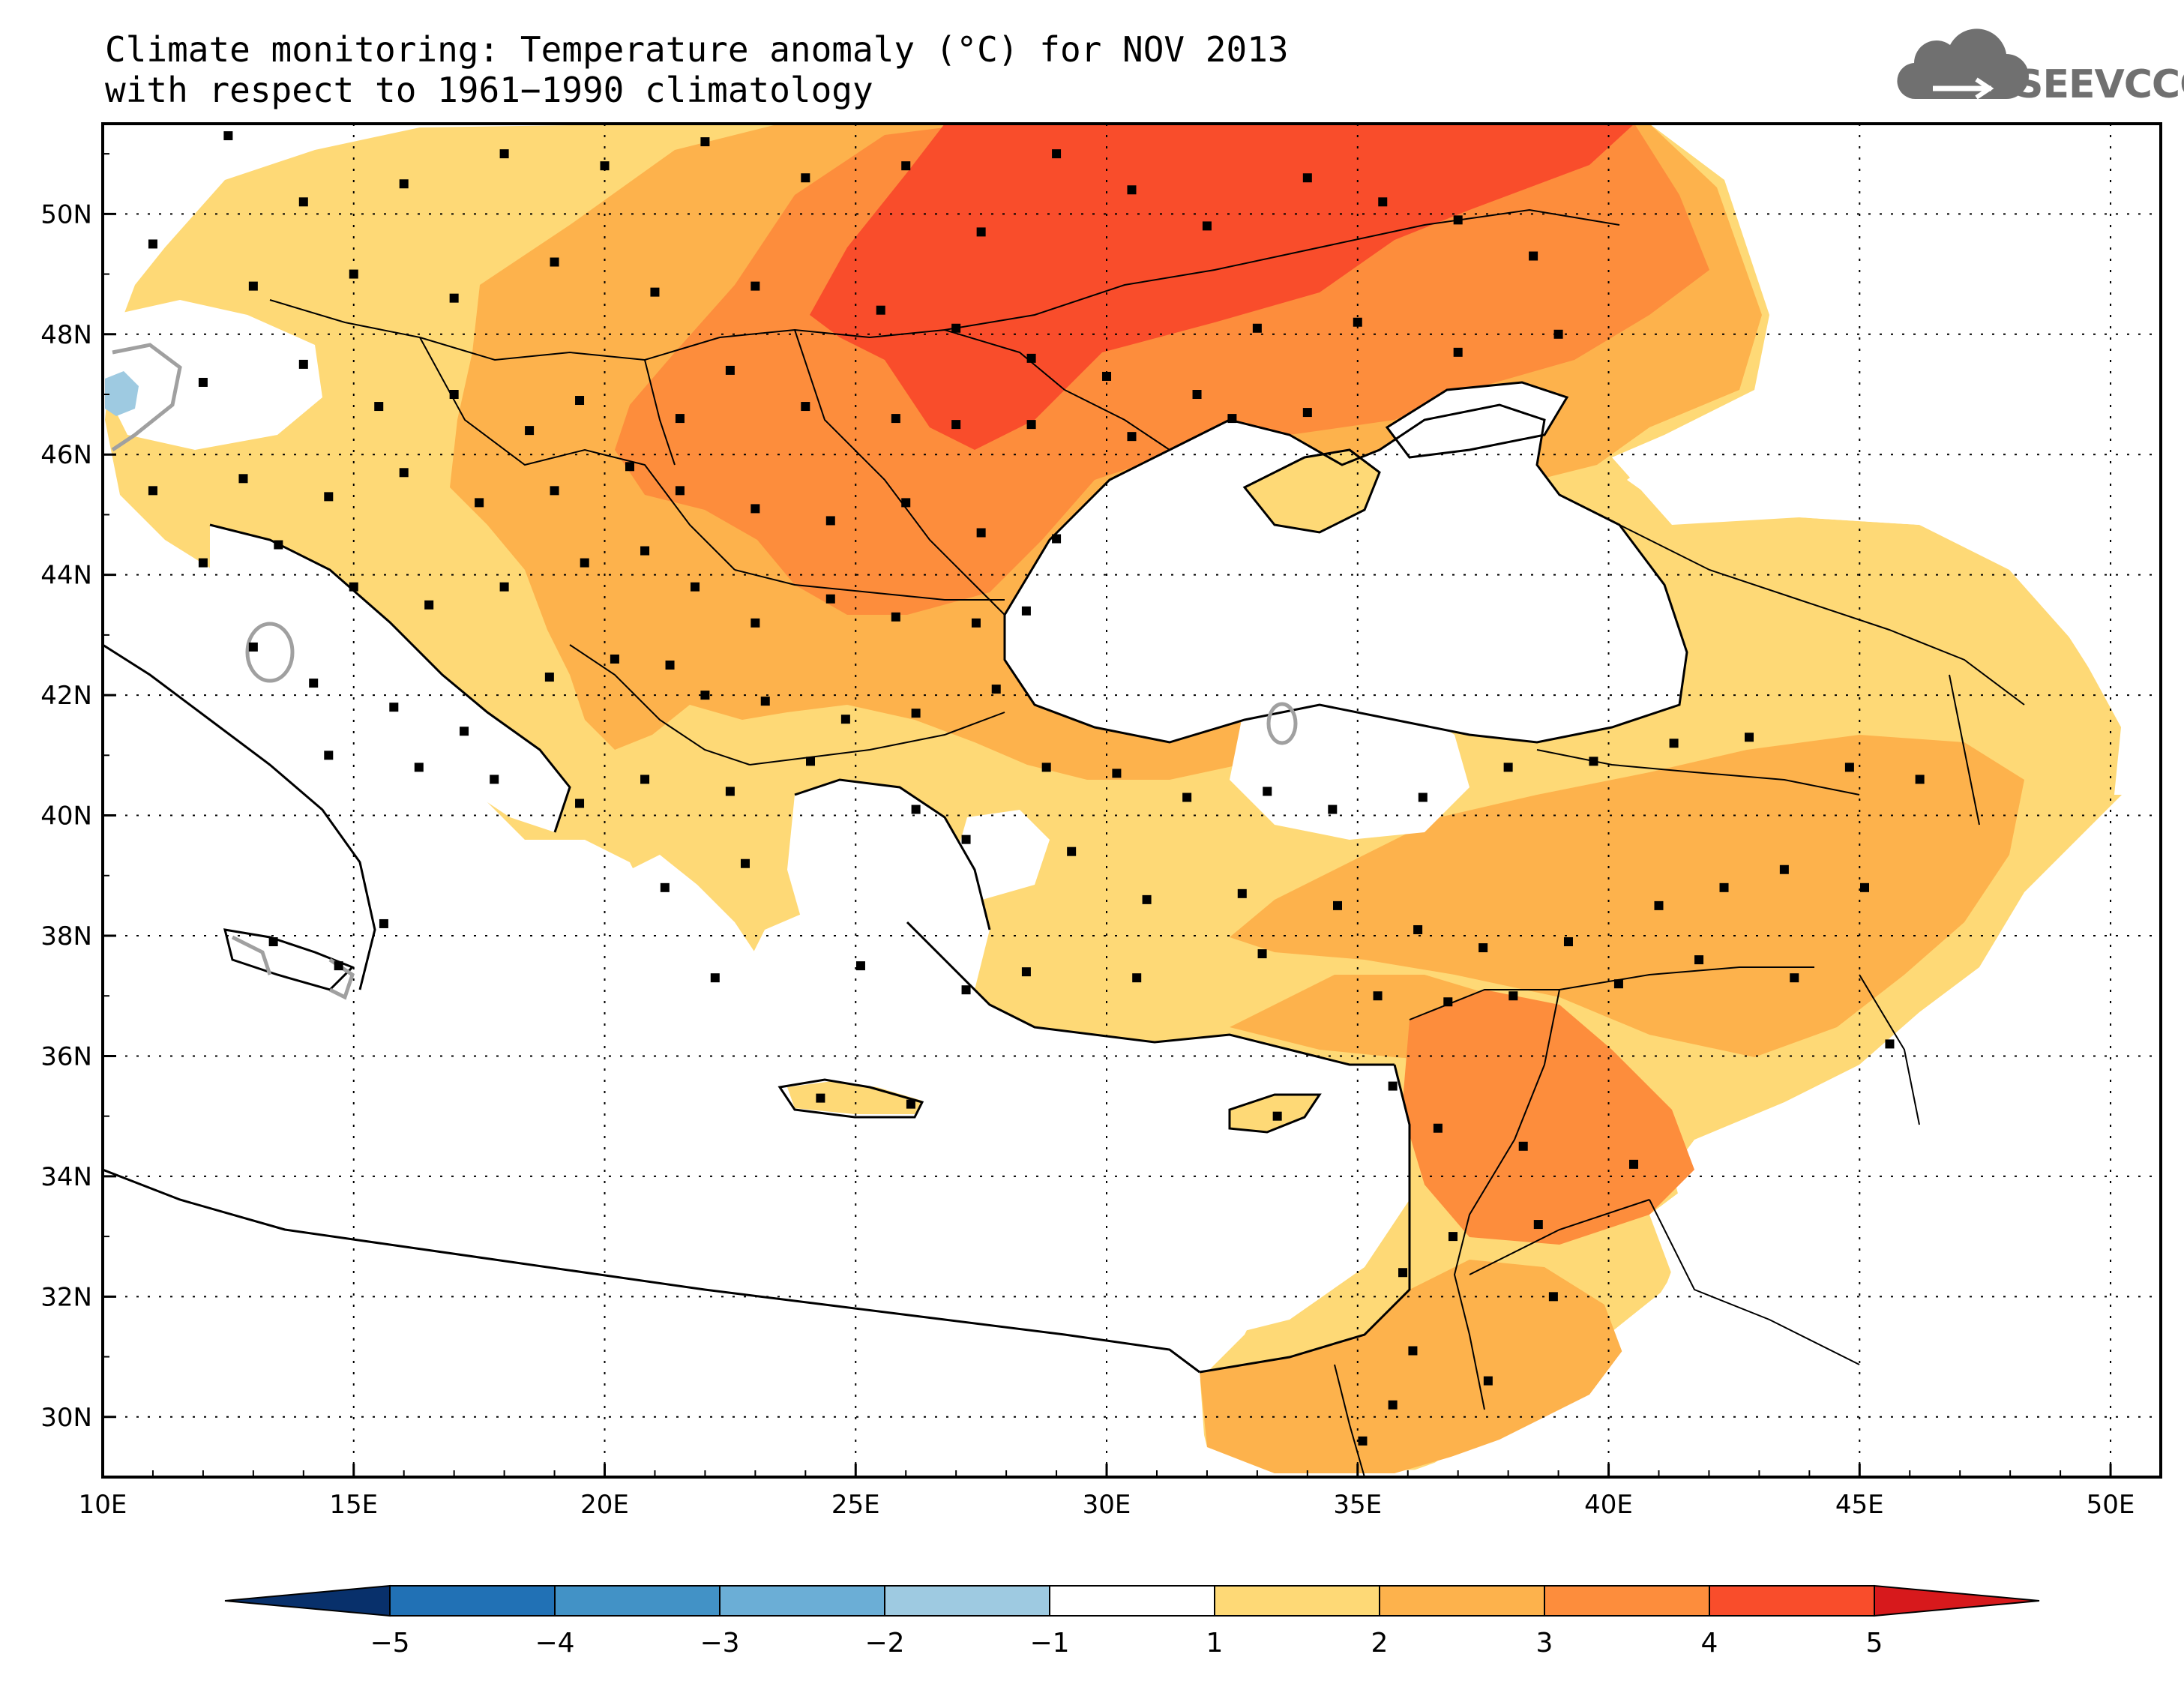 The width and height of the screenshot is (2184, 1687). Describe the element at coordinates (1049, 1643) in the screenshot. I see `colorbar-tick-label: −1` at that location.